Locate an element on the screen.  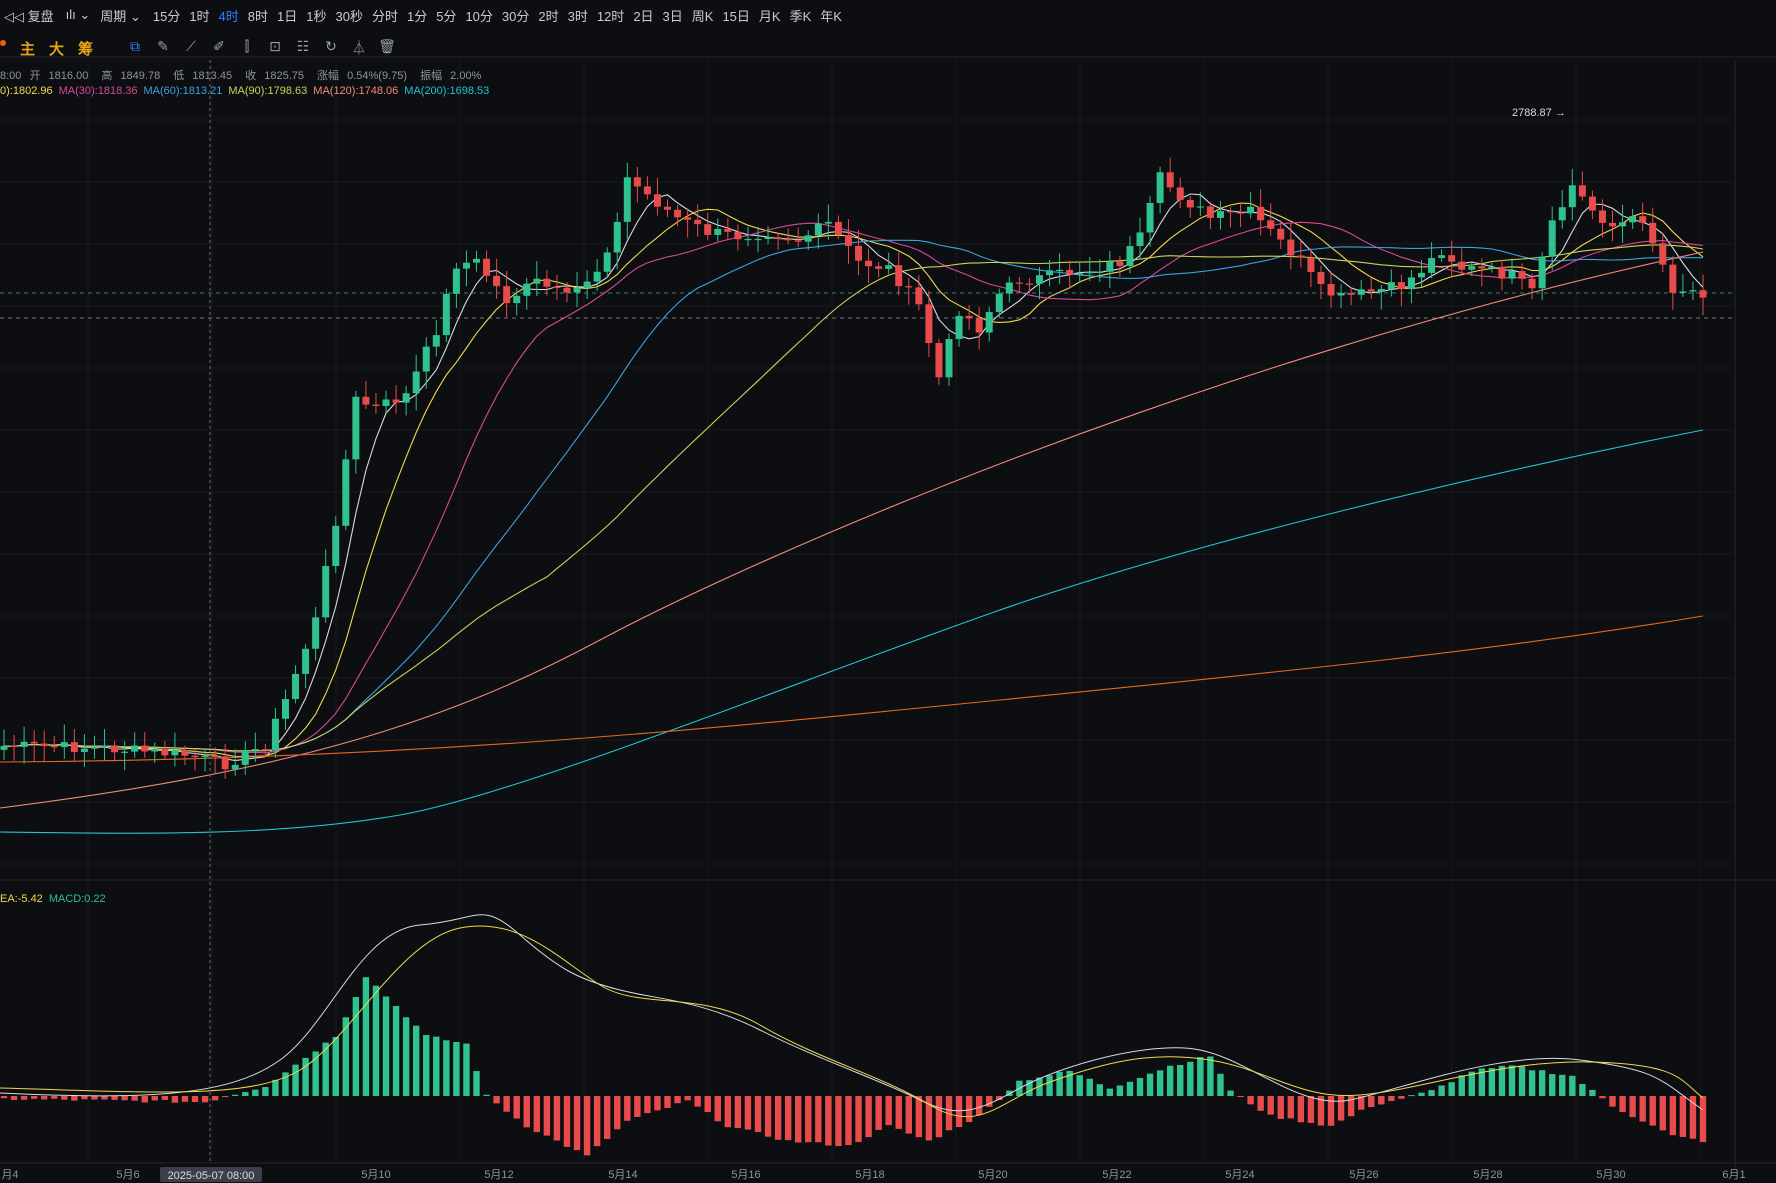
interval-7: 分时 is located at coordinates (384, 16).